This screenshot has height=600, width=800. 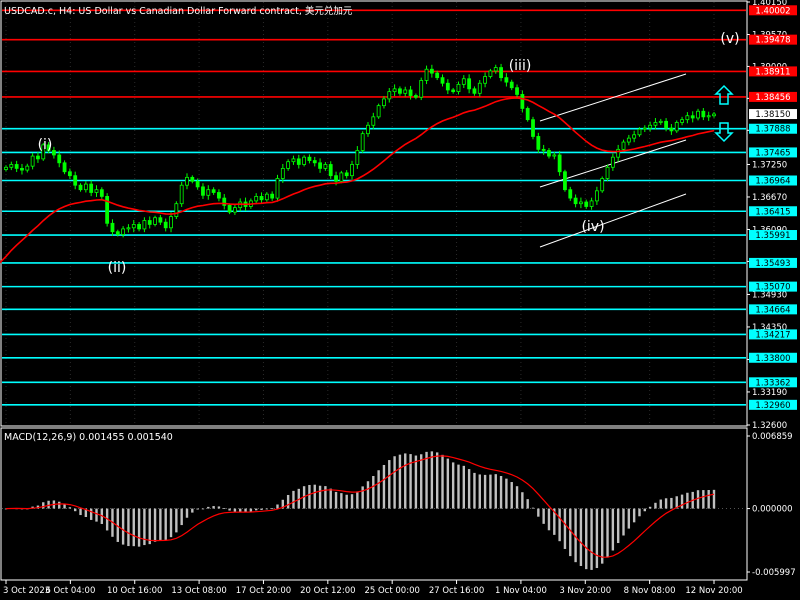 I want to click on time-label: 20 Oct 12:00, so click(x=327, y=591).